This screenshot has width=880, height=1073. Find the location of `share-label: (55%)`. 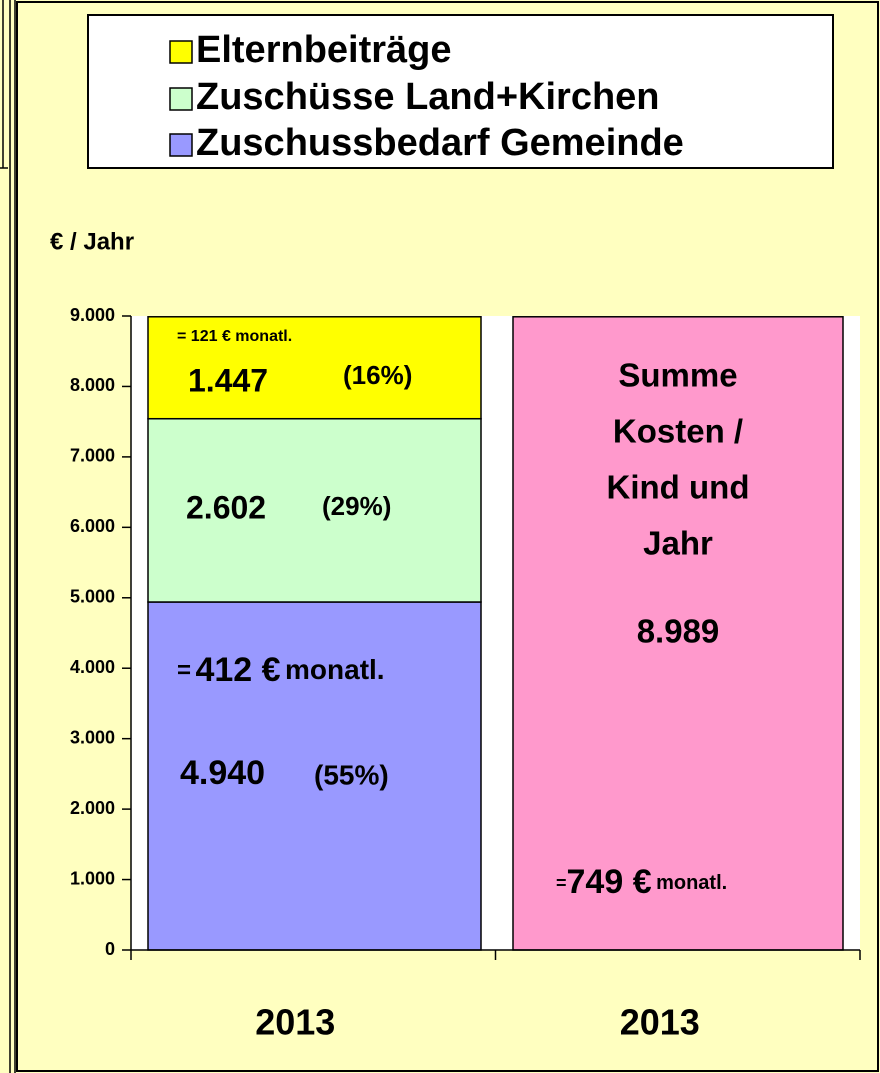

share-label: (55%) is located at coordinates (351, 774).